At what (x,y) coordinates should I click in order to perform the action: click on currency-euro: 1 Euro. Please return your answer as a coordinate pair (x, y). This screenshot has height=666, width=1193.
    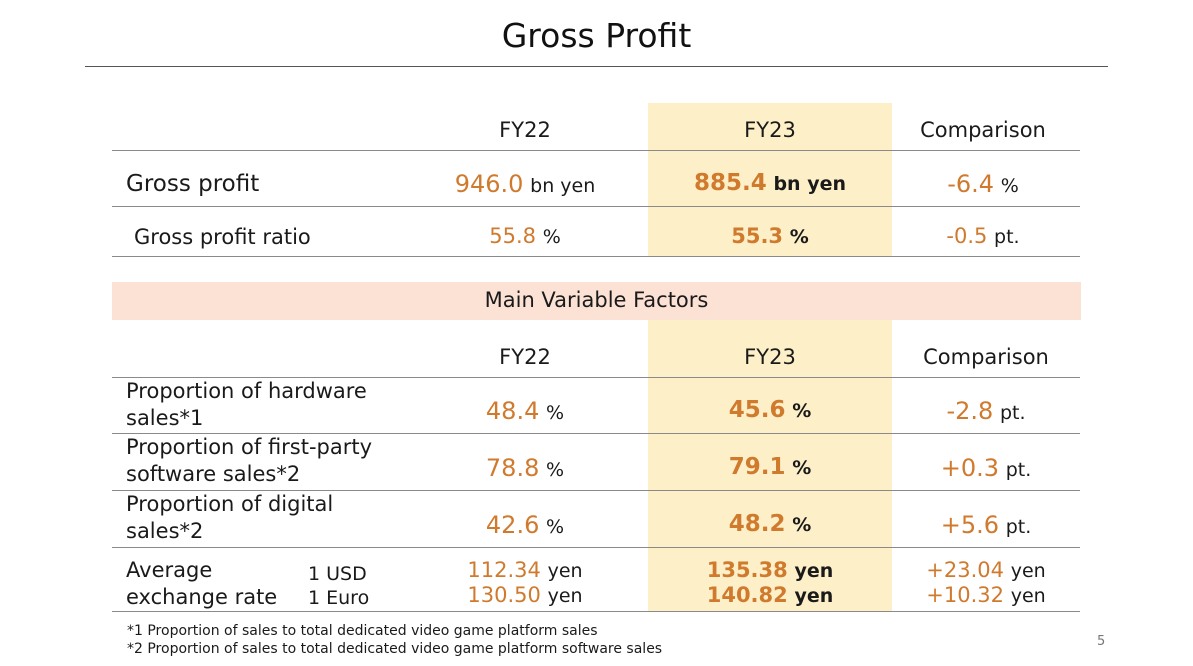
    Looking at the image, I should click on (339, 598).